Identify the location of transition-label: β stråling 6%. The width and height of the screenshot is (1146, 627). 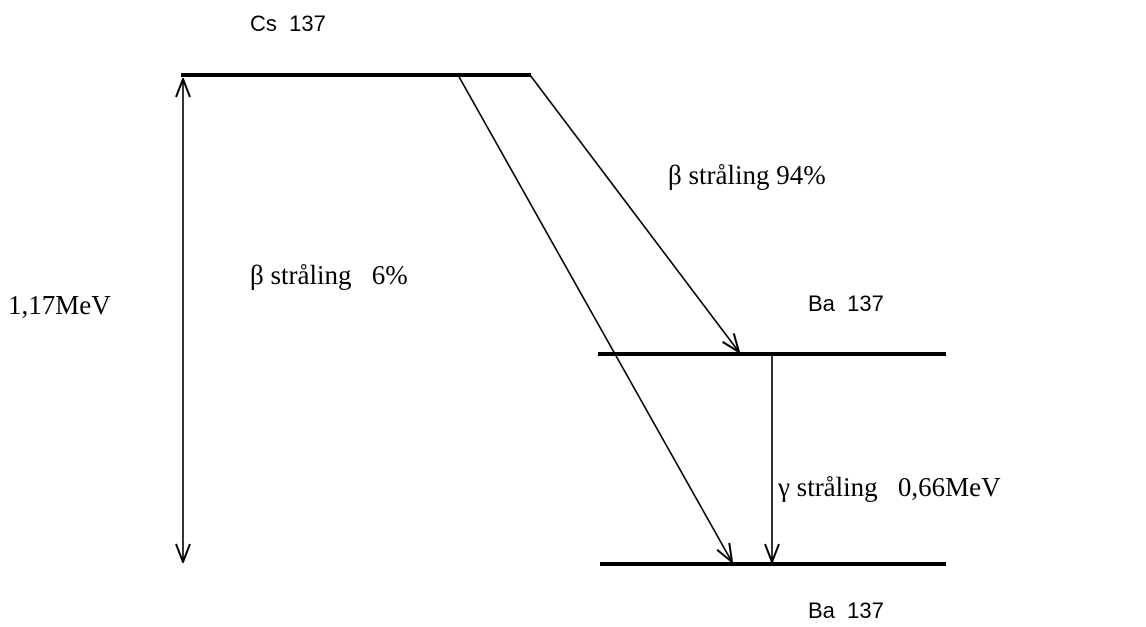
(329, 275).